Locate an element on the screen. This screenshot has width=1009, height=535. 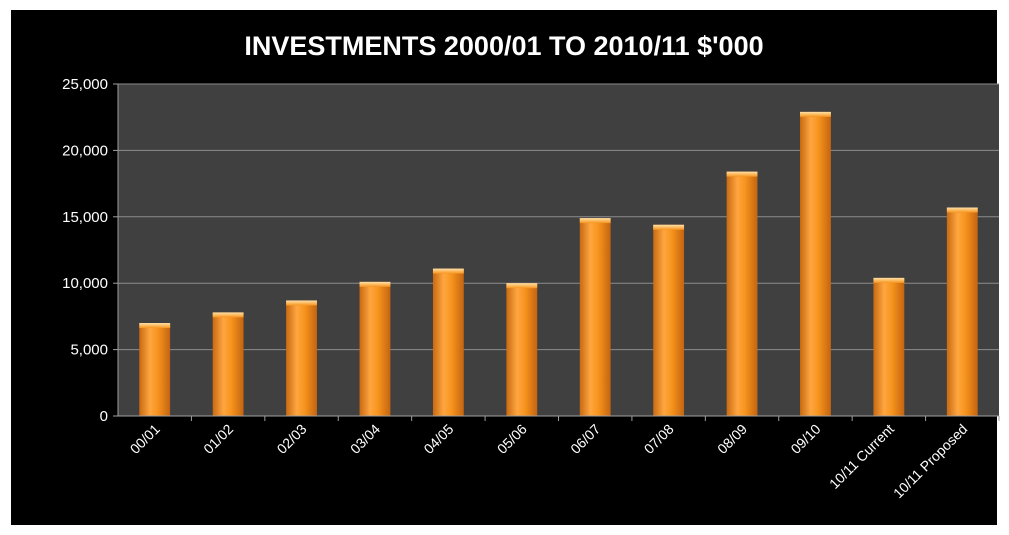
x-tick-label: 08/09 is located at coordinates (732, 439).